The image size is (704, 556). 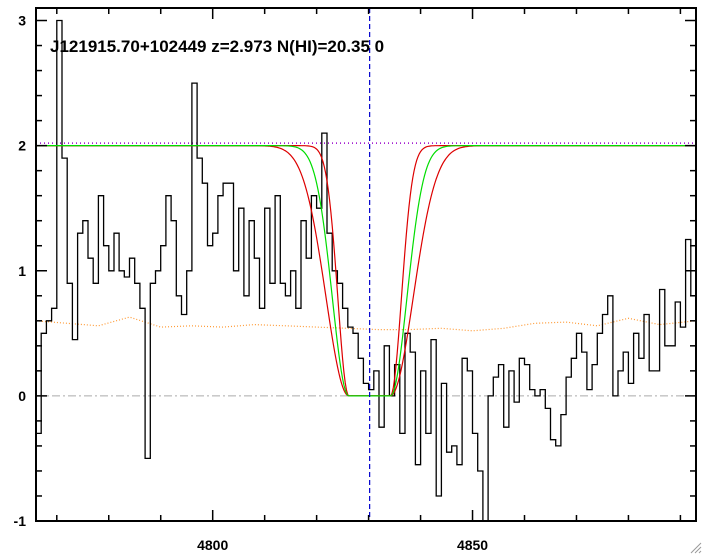 I want to click on x-tick-label: 4800, so click(x=212, y=545).